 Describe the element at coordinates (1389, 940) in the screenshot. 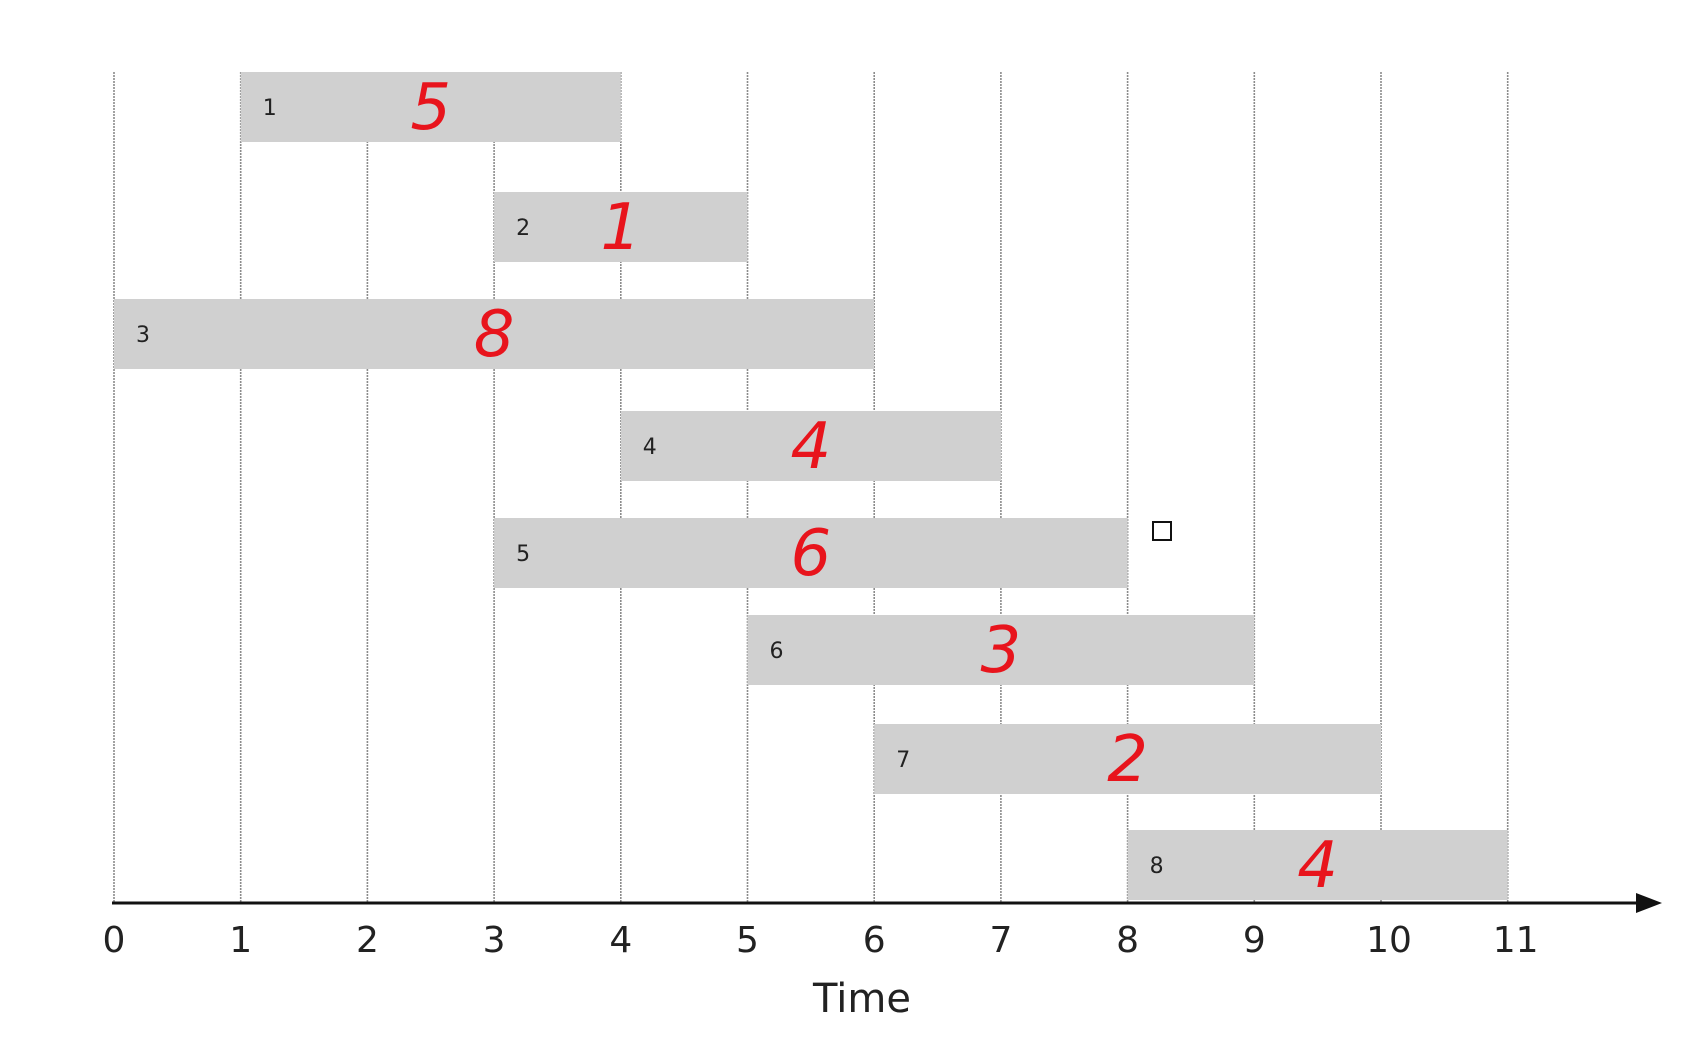

I see `x-tick-label: 10` at that location.